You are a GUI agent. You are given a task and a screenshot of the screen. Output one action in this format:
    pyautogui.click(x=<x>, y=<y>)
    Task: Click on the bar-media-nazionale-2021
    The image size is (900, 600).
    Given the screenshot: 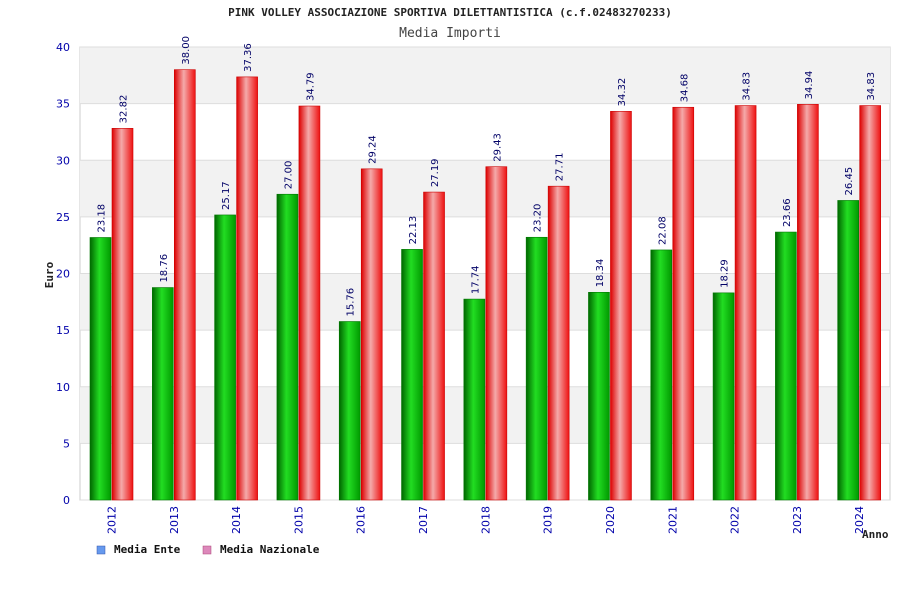 What is the action you would take?
    pyautogui.click(x=683, y=303)
    